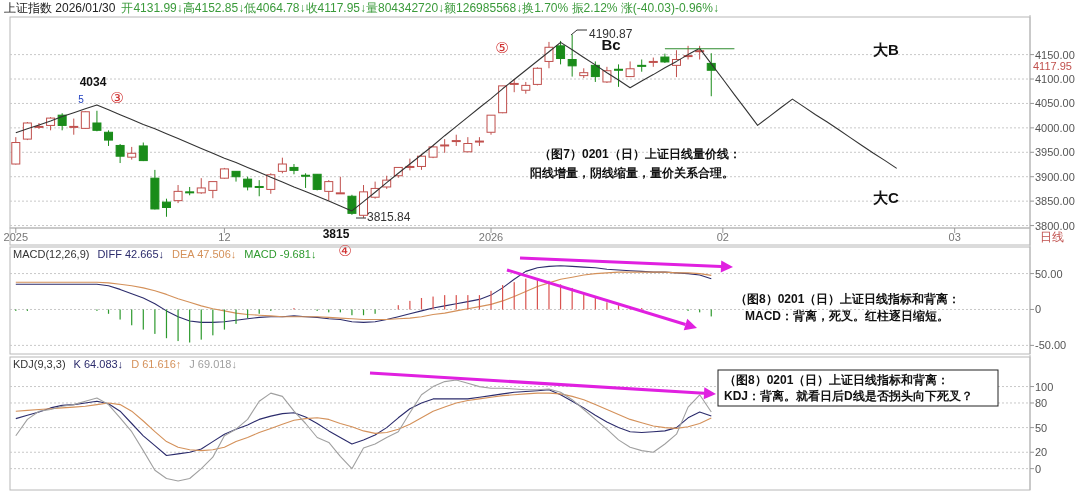 Image resolution: width=1080 pixels, height=498 pixels. I want to click on text: J 69.018↓, so click(213, 364).